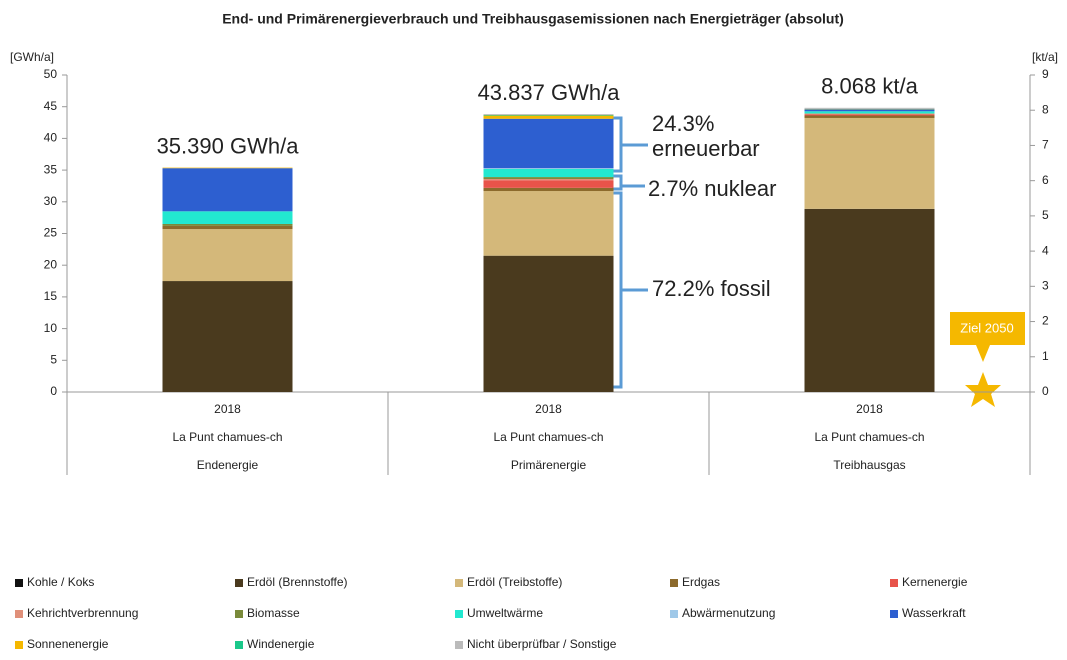 The width and height of the screenshot is (1067, 660). What do you see at coordinates (706, 148) in the screenshot?
I see `annotation: erneuerbar` at bounding box center [706, 148].